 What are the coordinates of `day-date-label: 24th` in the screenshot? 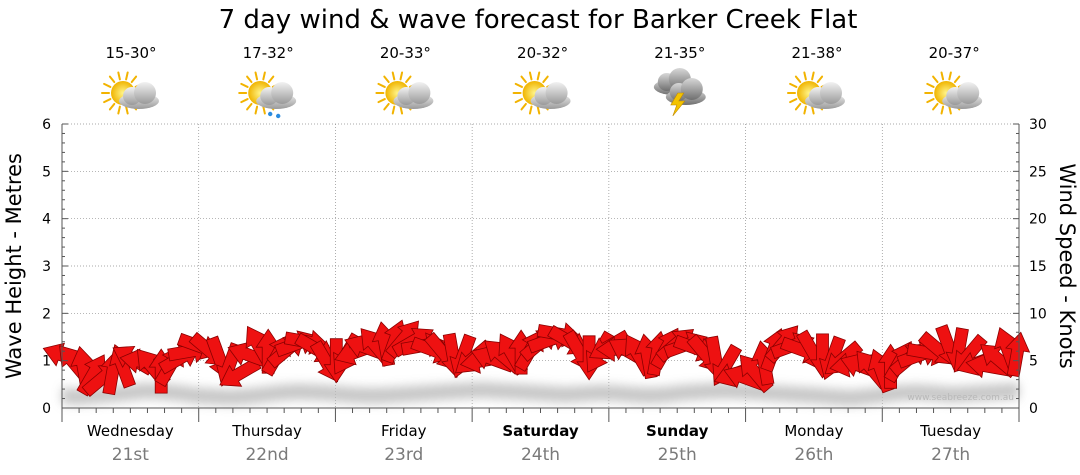 It's located at (540, 455).